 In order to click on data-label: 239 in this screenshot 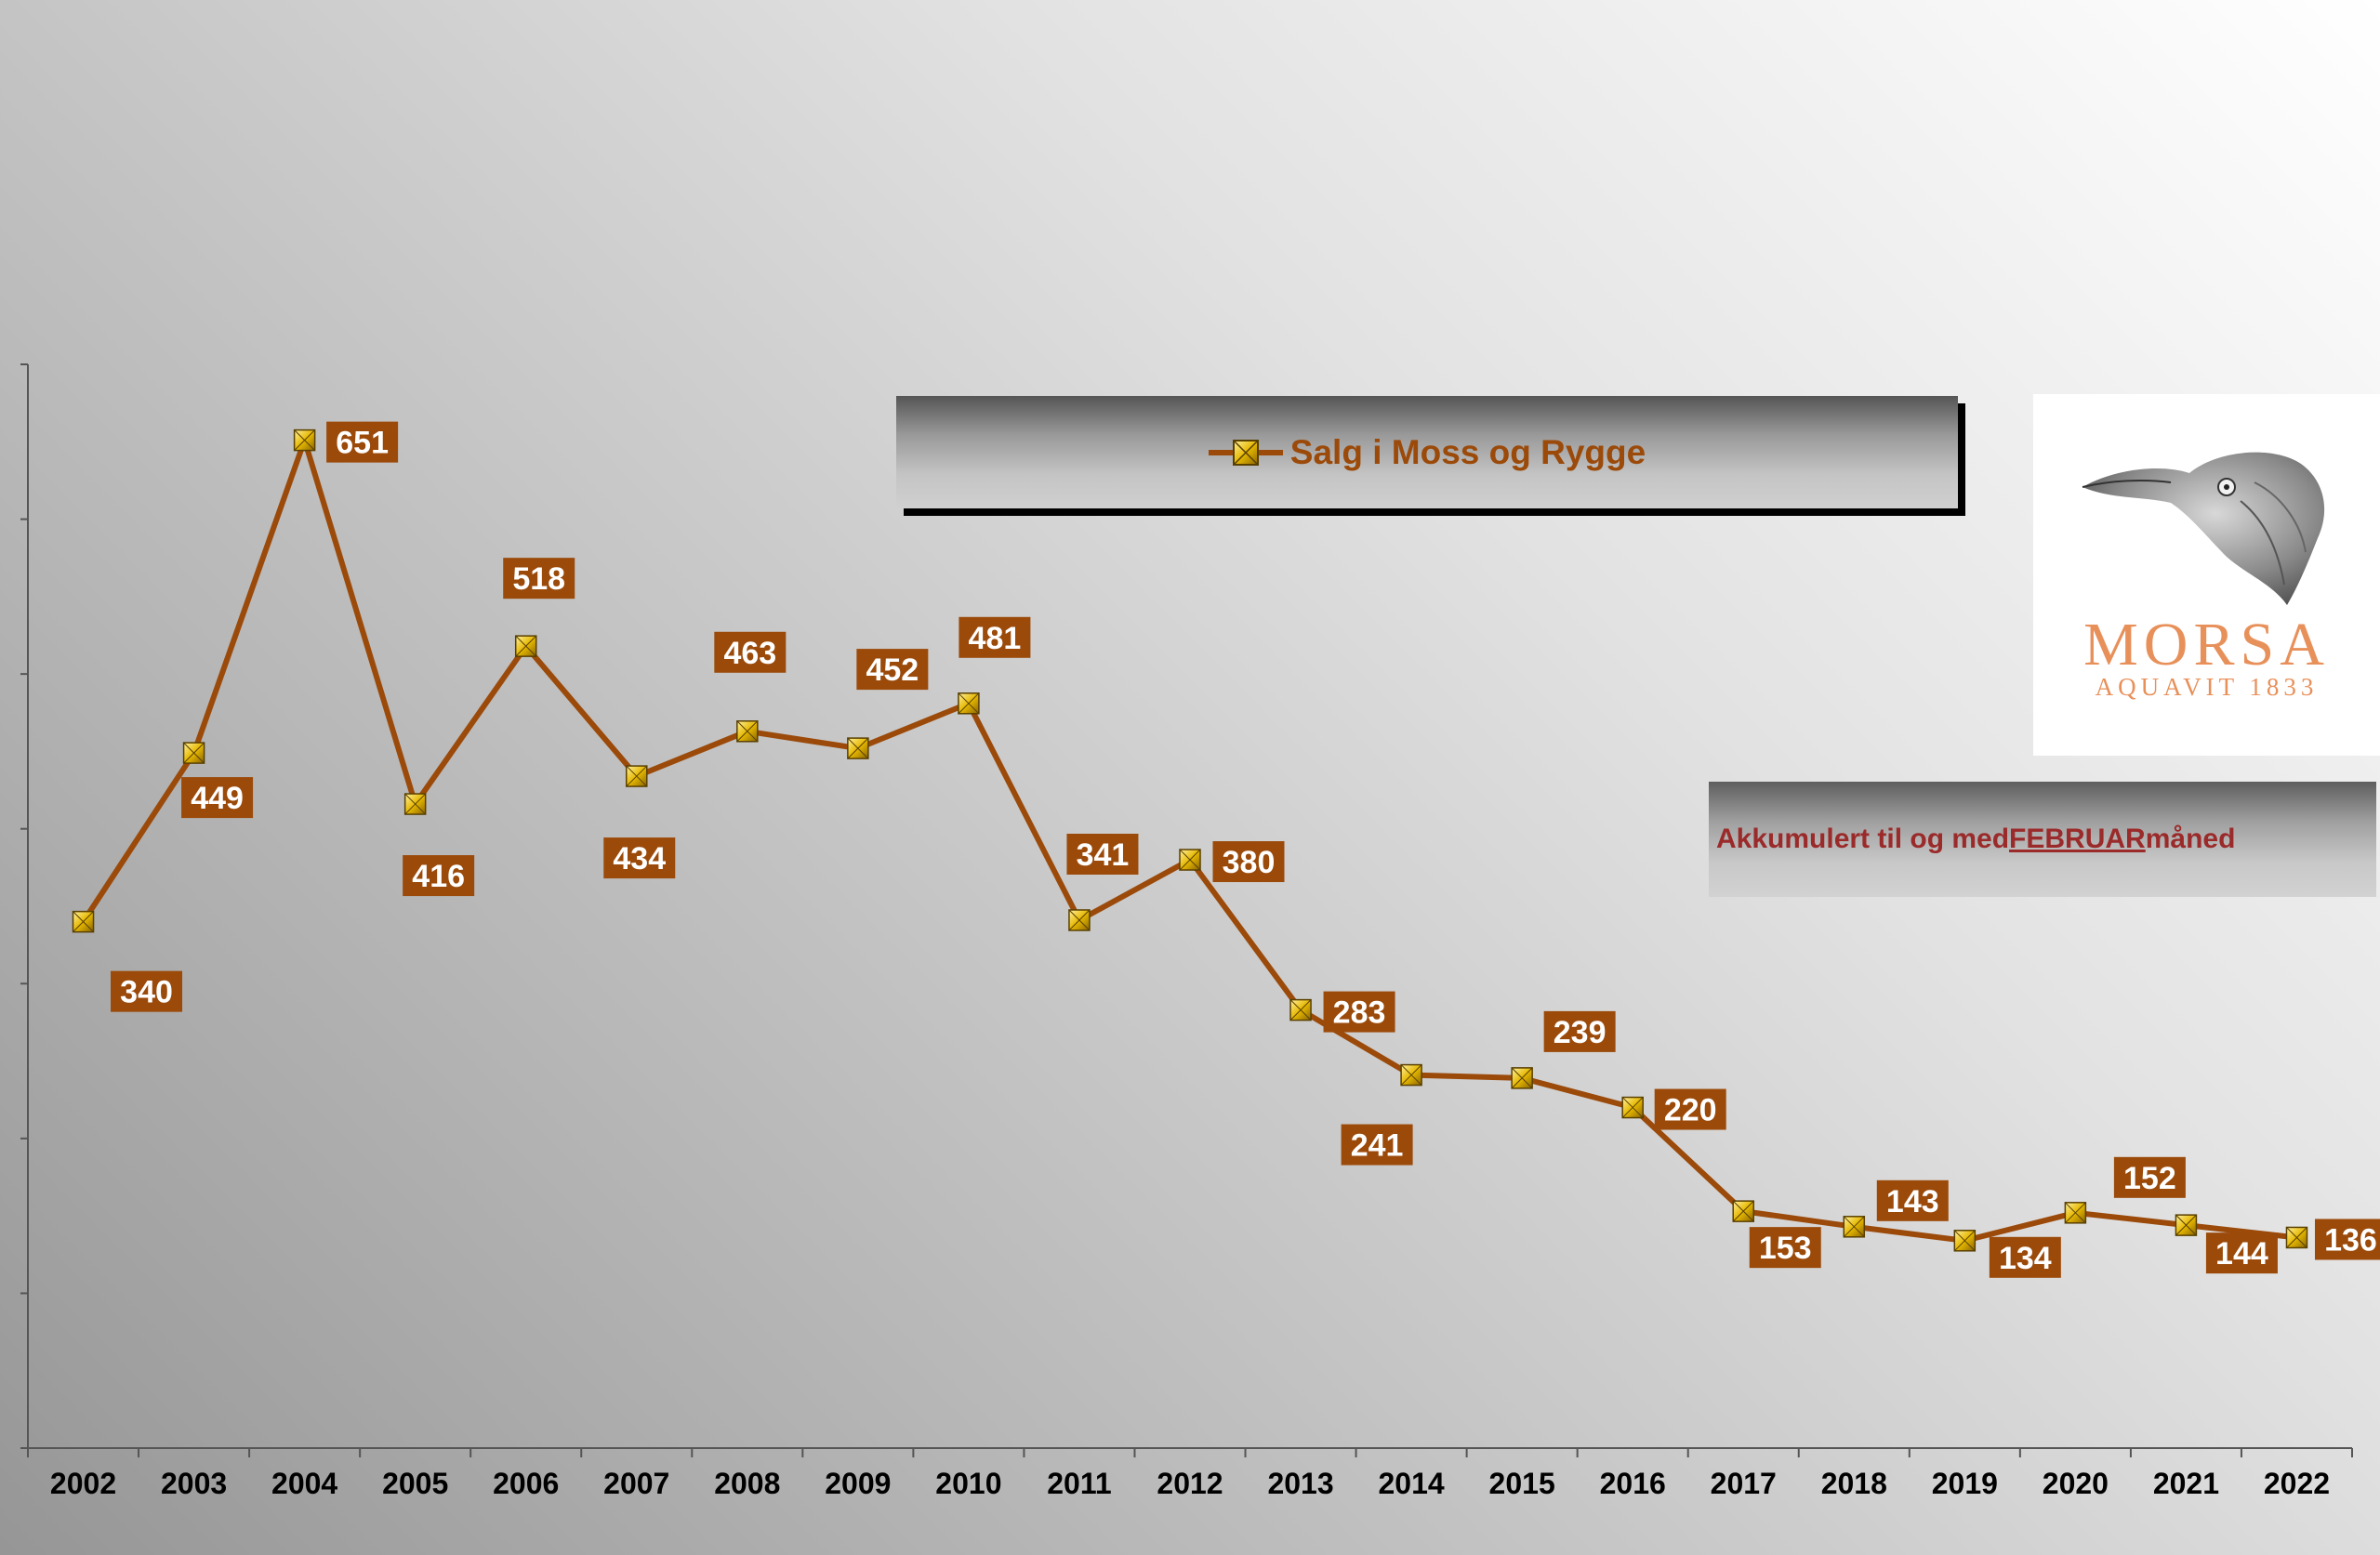, I will do `click(1579, 1031)`.